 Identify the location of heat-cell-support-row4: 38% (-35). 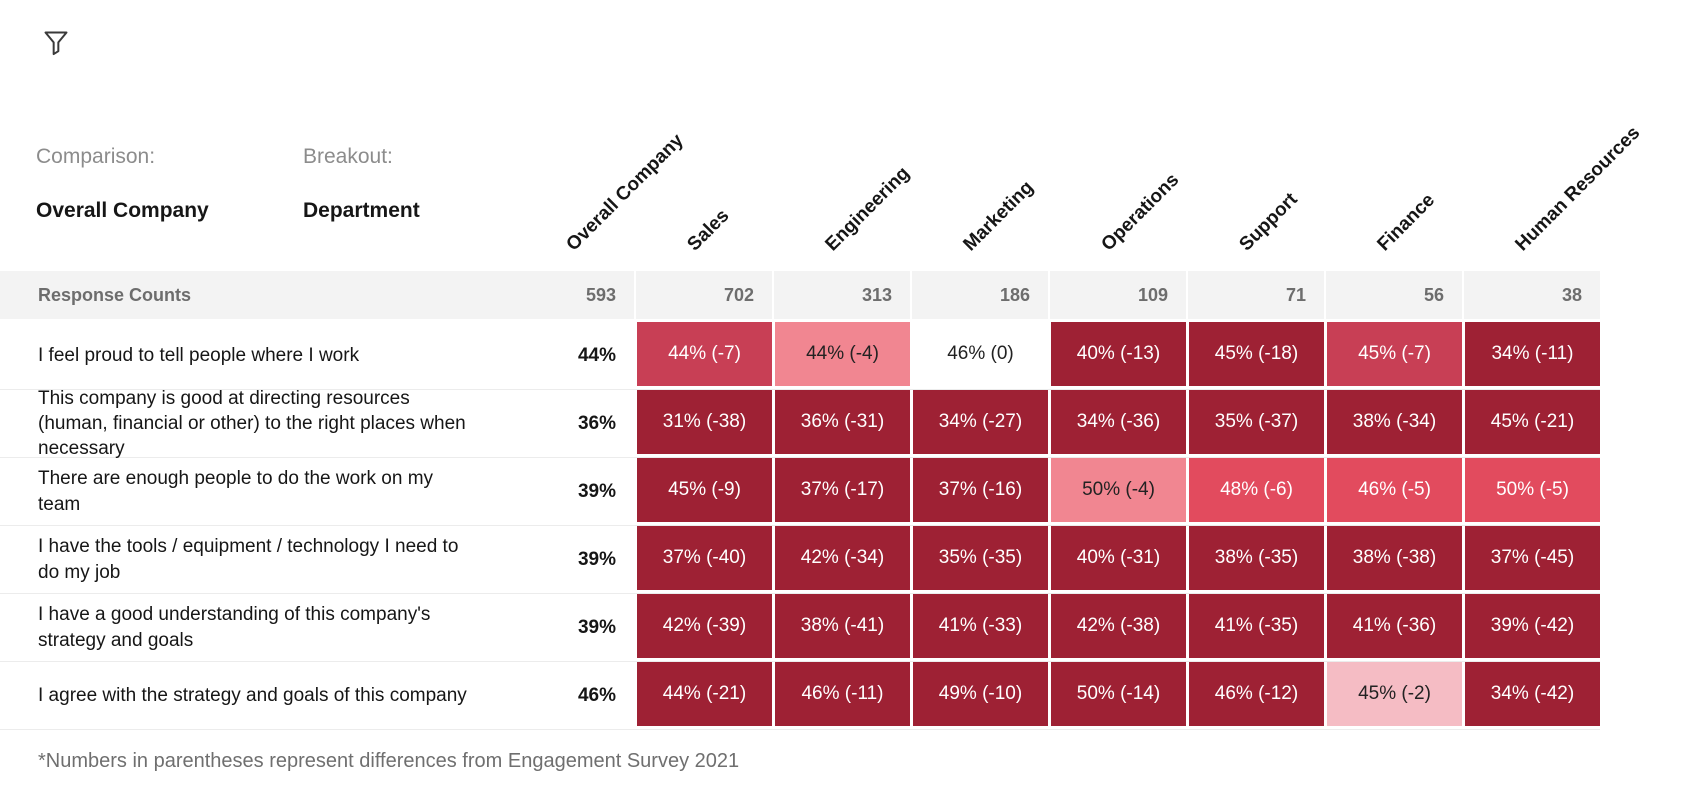
(1255, 559).